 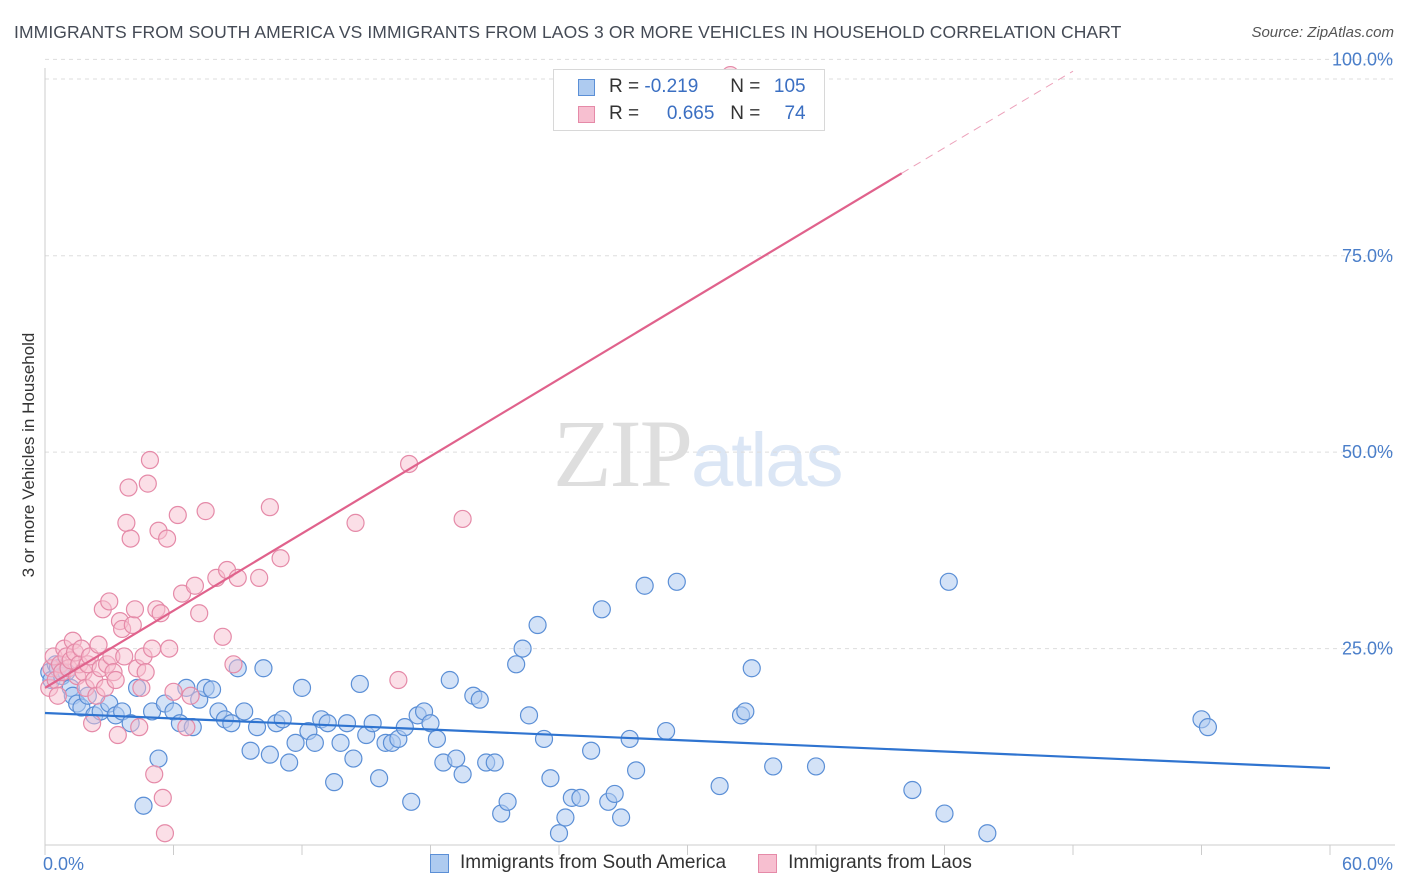 I want to click on y-tick-label: 100.0%, so click(x=1362, y=59).